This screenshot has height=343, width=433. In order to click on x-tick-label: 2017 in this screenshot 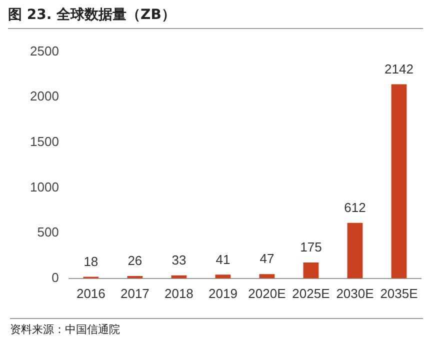, I will do `click(135, 293)`.